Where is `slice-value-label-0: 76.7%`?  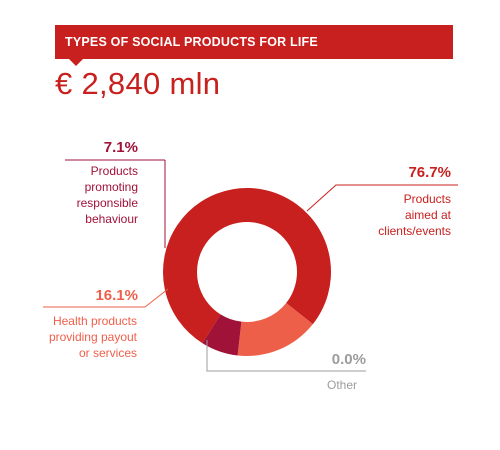
slice-value-label-0: 76.7% is located at coordinates (429, 172).